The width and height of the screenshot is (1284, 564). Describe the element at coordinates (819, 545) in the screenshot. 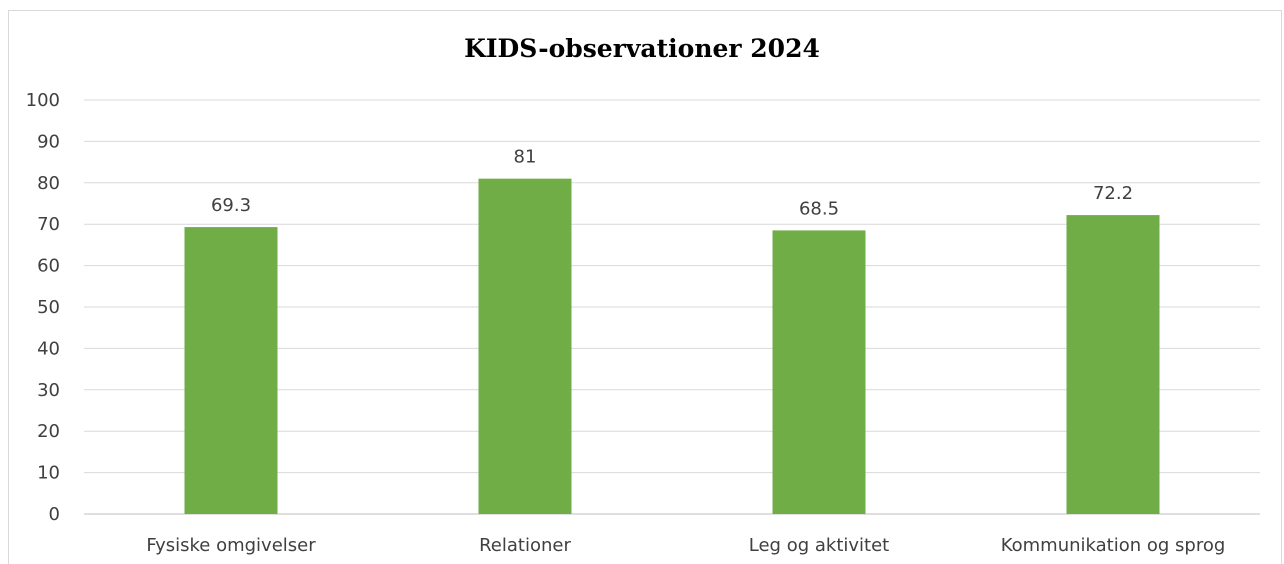

I see `x-category-label: Leg og aktivitet` at that location.